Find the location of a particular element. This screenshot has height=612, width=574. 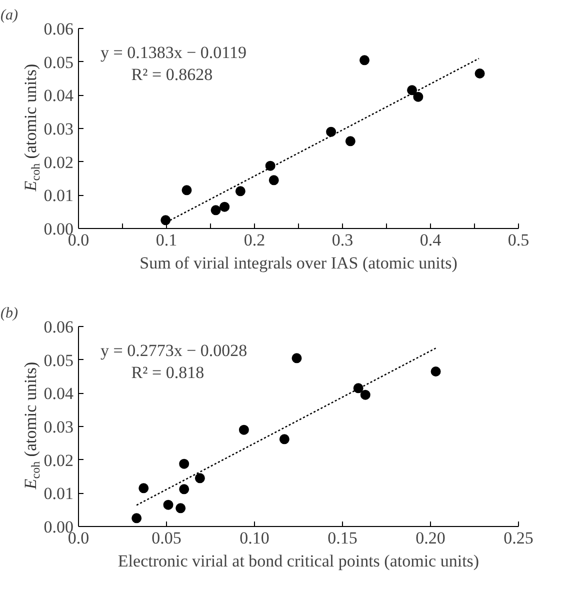

annotation: y = 0.1383x − 0.0119 is located at coordinates (173, 52).